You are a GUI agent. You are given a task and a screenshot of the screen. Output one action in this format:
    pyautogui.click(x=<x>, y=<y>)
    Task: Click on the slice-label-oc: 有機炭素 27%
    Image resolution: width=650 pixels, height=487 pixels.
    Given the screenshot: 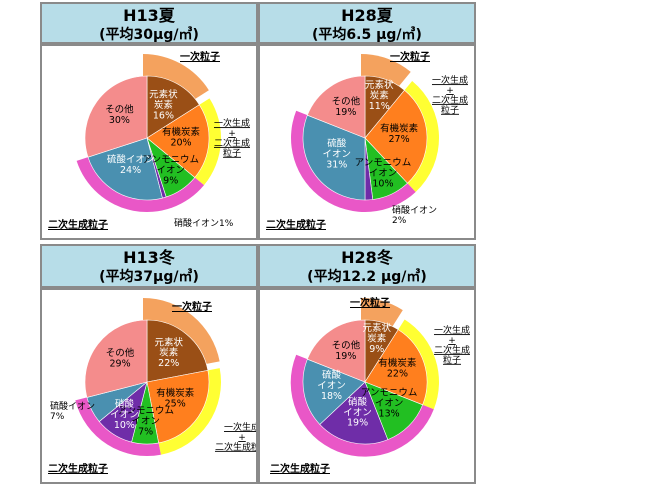 What is the action you would take?
    pyautogui.click(x=399, y=134)
    